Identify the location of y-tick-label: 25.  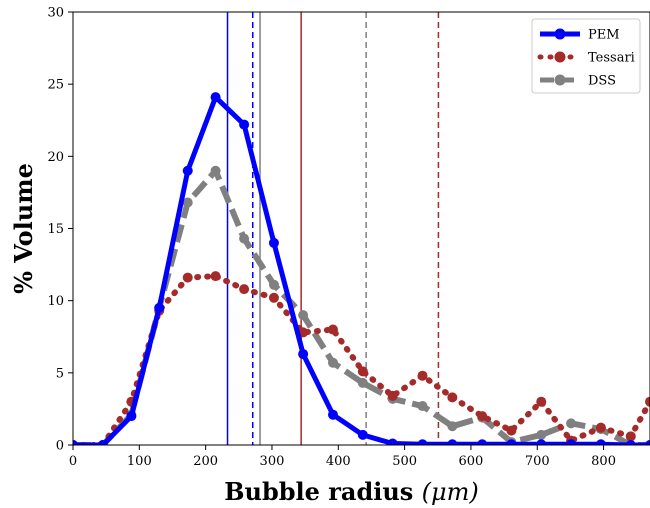
(55, 85).